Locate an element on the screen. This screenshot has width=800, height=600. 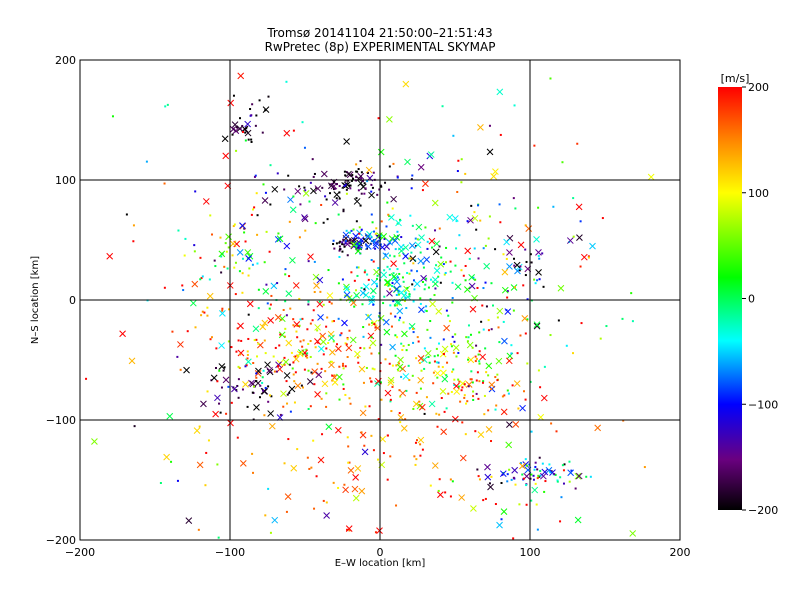
x-axis-label: E–W location [km] is located at coordinates (380, 563).